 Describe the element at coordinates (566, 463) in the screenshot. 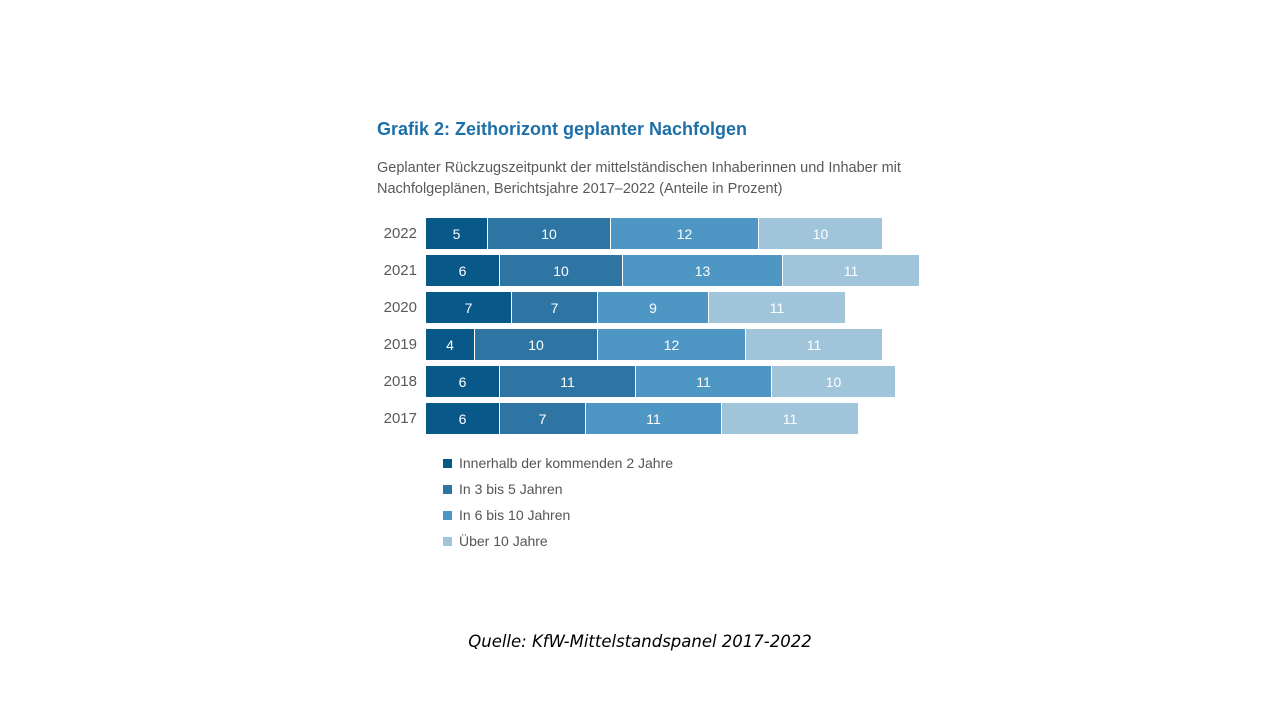

I see `legend-label: Innerhalb der kommenden 2 Jahre` at that location.